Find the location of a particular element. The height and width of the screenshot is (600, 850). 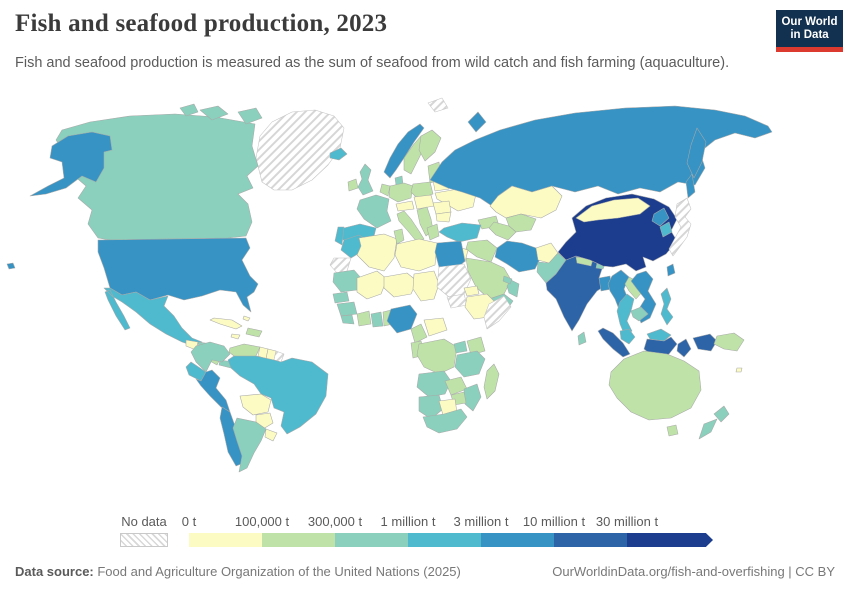

country-madagascar is located at coordinates (491, 381).